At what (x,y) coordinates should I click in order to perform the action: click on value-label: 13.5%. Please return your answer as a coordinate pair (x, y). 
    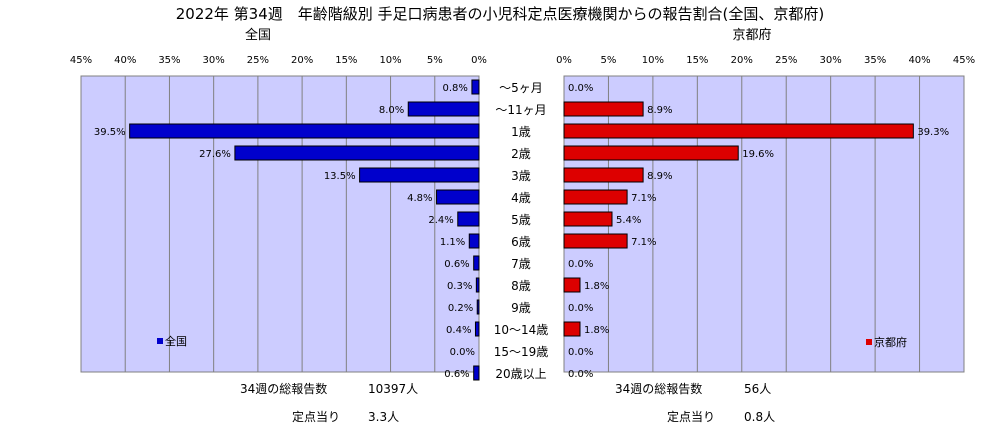
    Looking at the image, I should click on (340, 176).